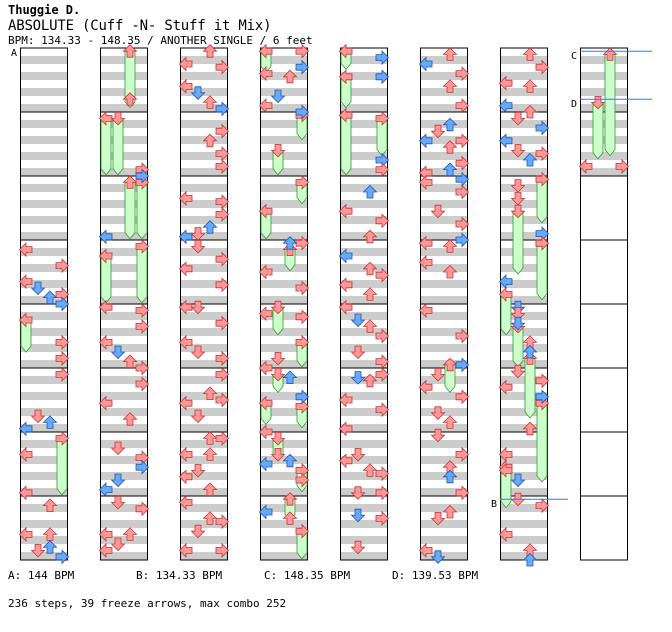  Describe the element at coordinates (604, 528) in the screenshot. I see `measure-bg` at that location.